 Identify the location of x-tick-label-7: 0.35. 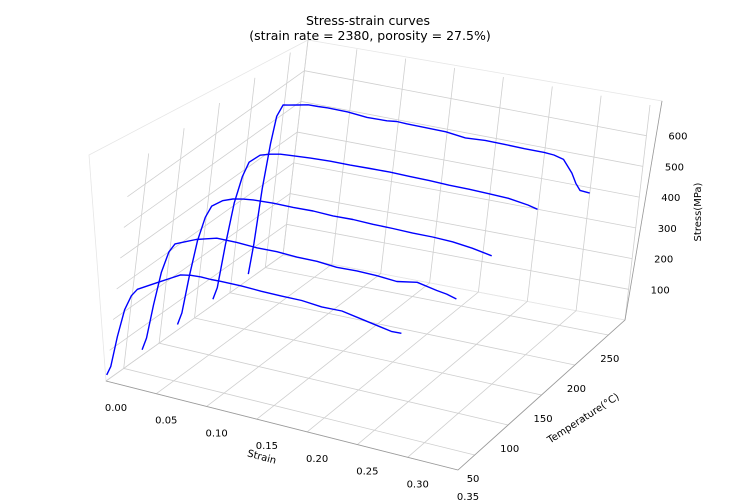
(468, 497).